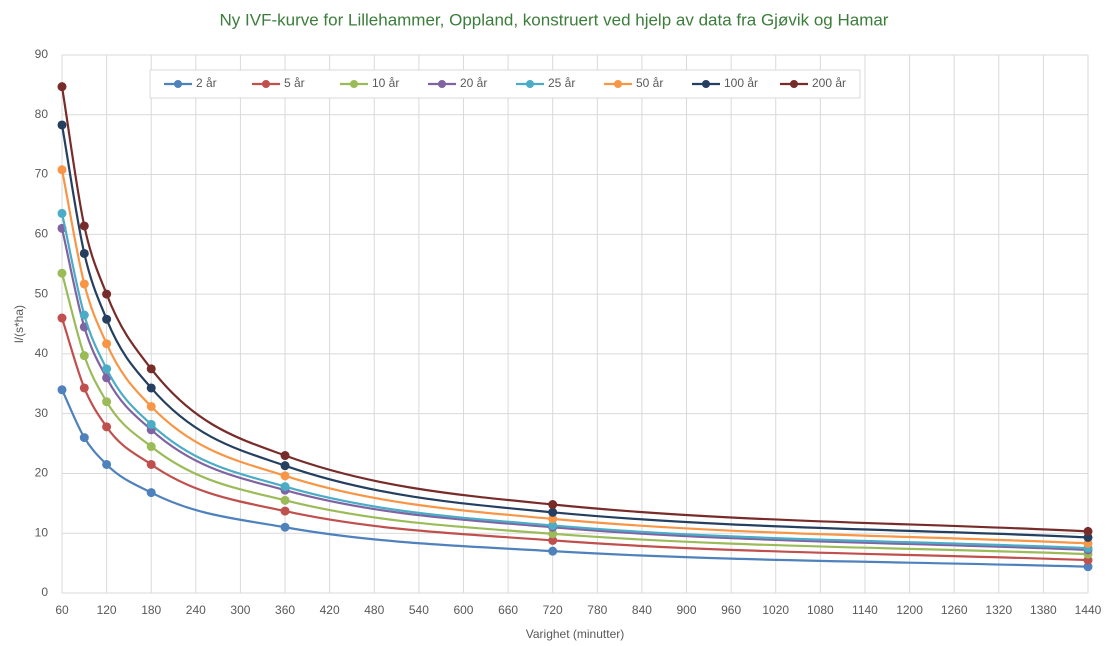 The image size is (1108, 646). What do you see at coordinates (330, 610) in the screenshot?
I see `x-tick-label: 420` at bounding box center [330, 610].